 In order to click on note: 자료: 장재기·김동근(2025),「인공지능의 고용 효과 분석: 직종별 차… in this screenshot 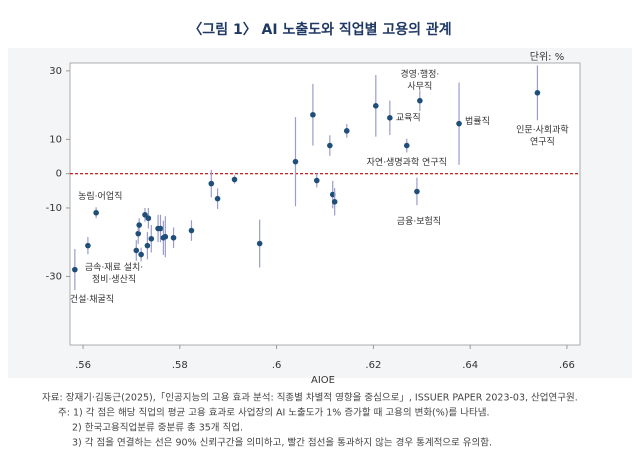, I will do `click(310, 398)`.